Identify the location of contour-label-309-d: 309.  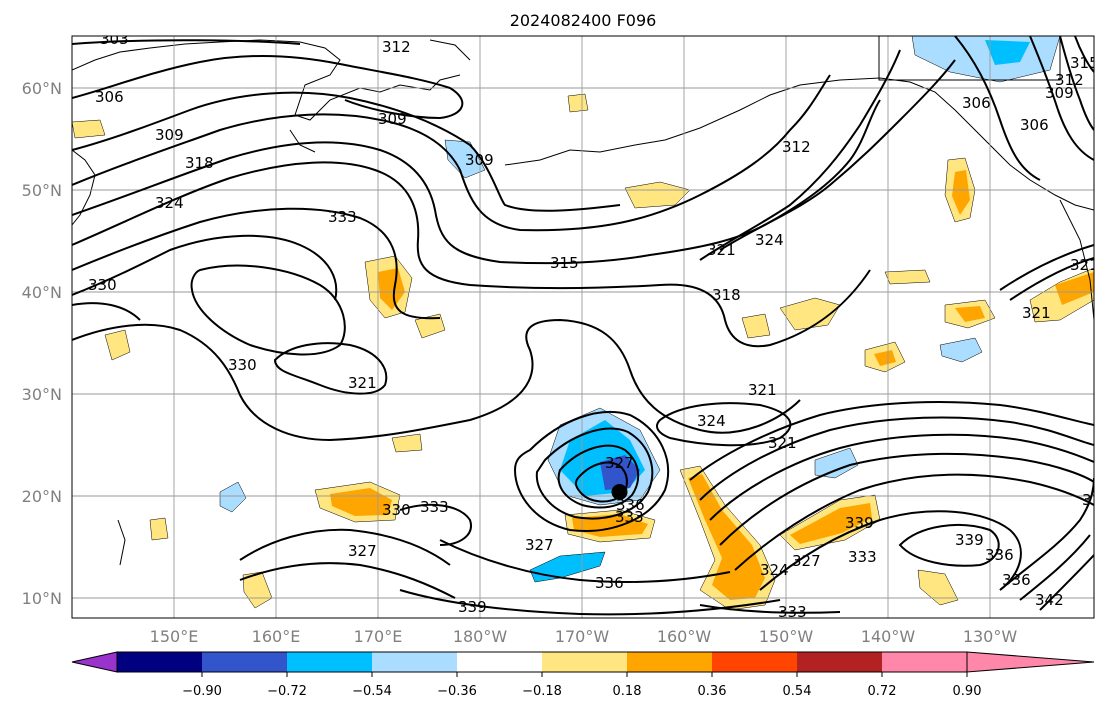
(479, 160).